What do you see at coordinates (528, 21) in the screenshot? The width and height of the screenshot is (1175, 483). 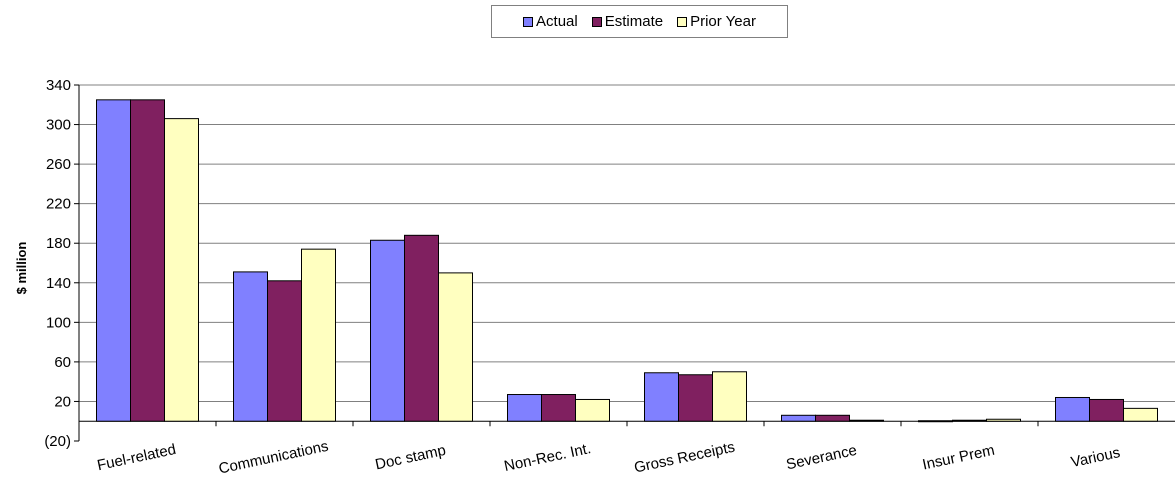 I see `legend-swatch-actual` at bounding box center [528, 21].